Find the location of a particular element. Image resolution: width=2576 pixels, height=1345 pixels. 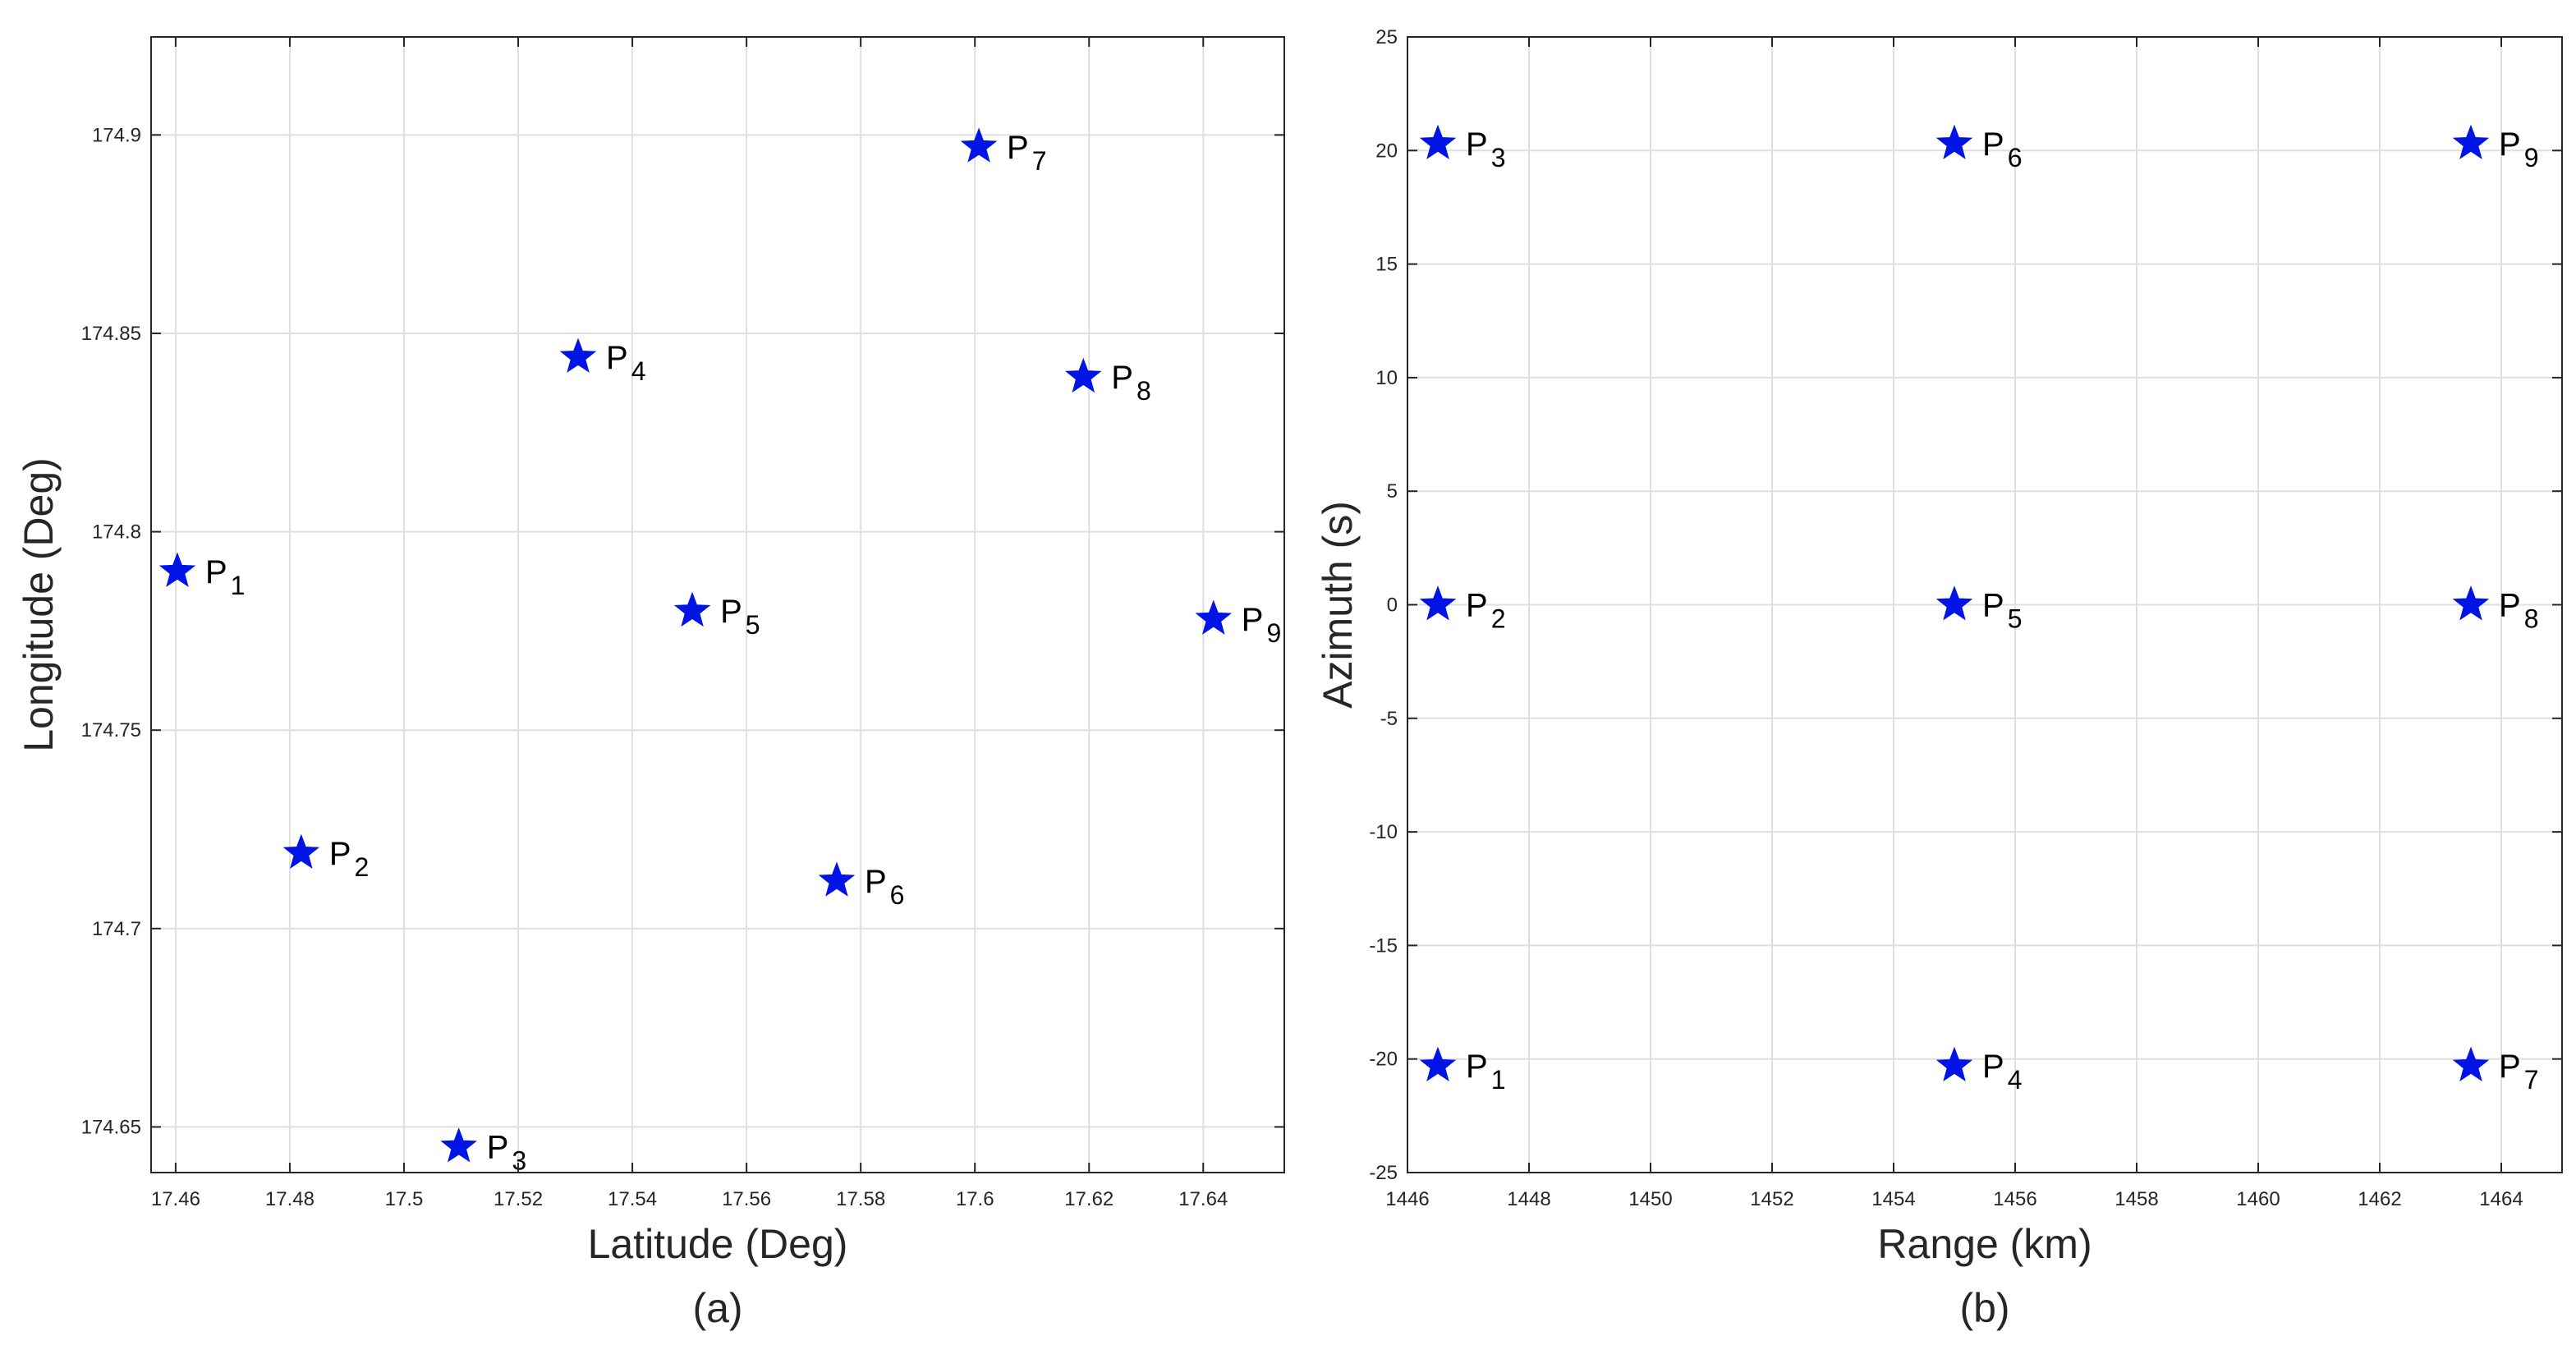

panel-b-ytick-label: 20 is located at coordinates (1386, 151).